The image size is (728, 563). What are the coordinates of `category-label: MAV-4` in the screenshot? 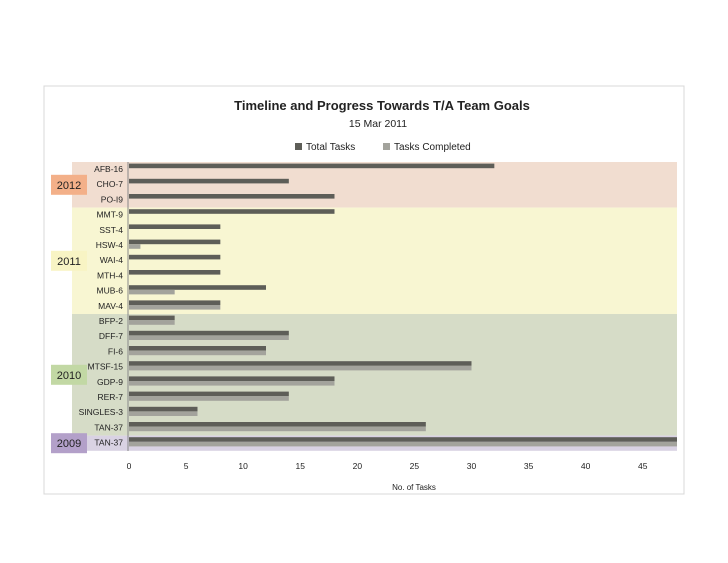 It's located at (110, 306).